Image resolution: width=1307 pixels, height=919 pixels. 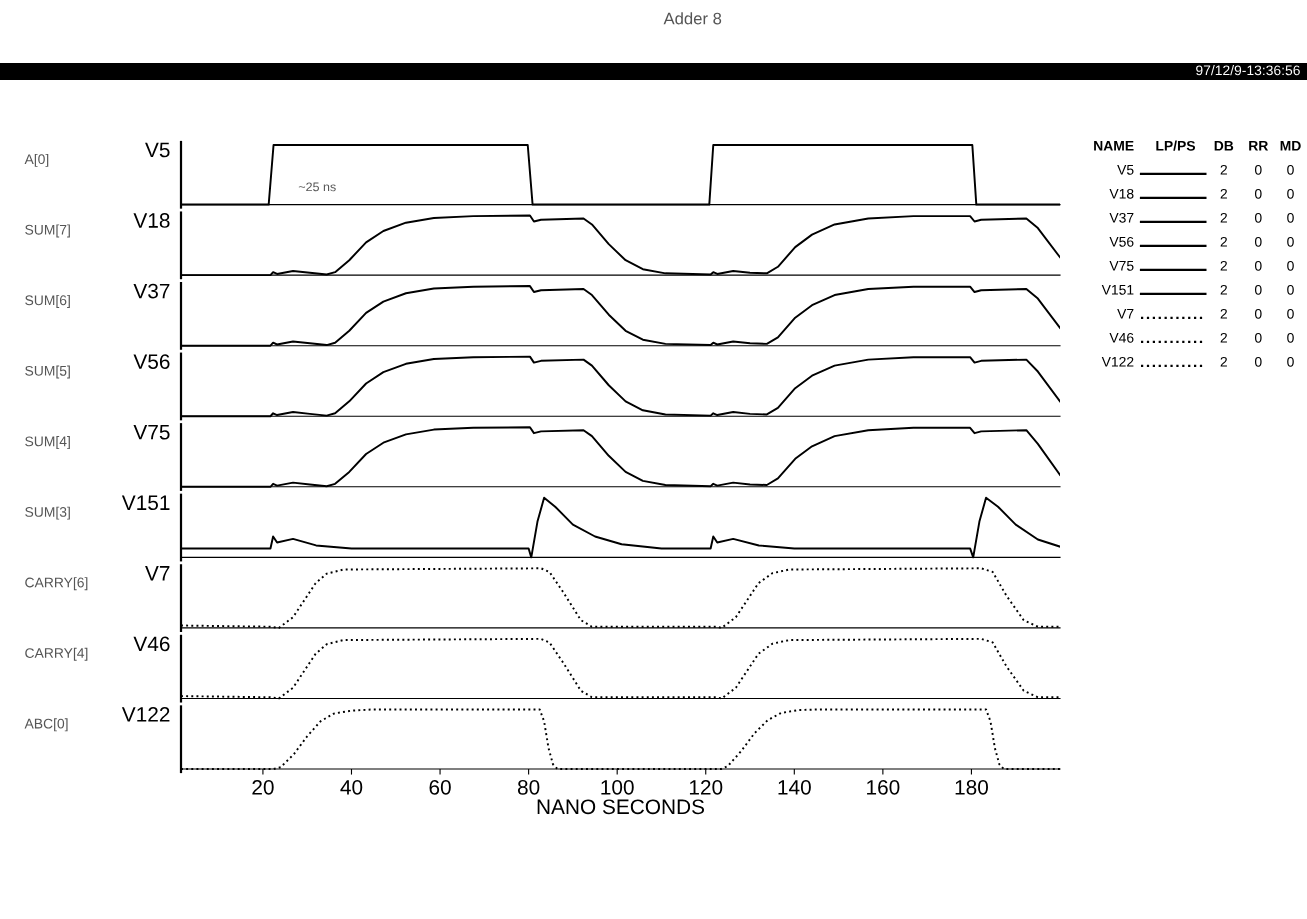 What do you see at coordinates (621, 807) in the screenshot?
I see `x-axis-title: NANO SECONDS` at bounding box center [621, 807].